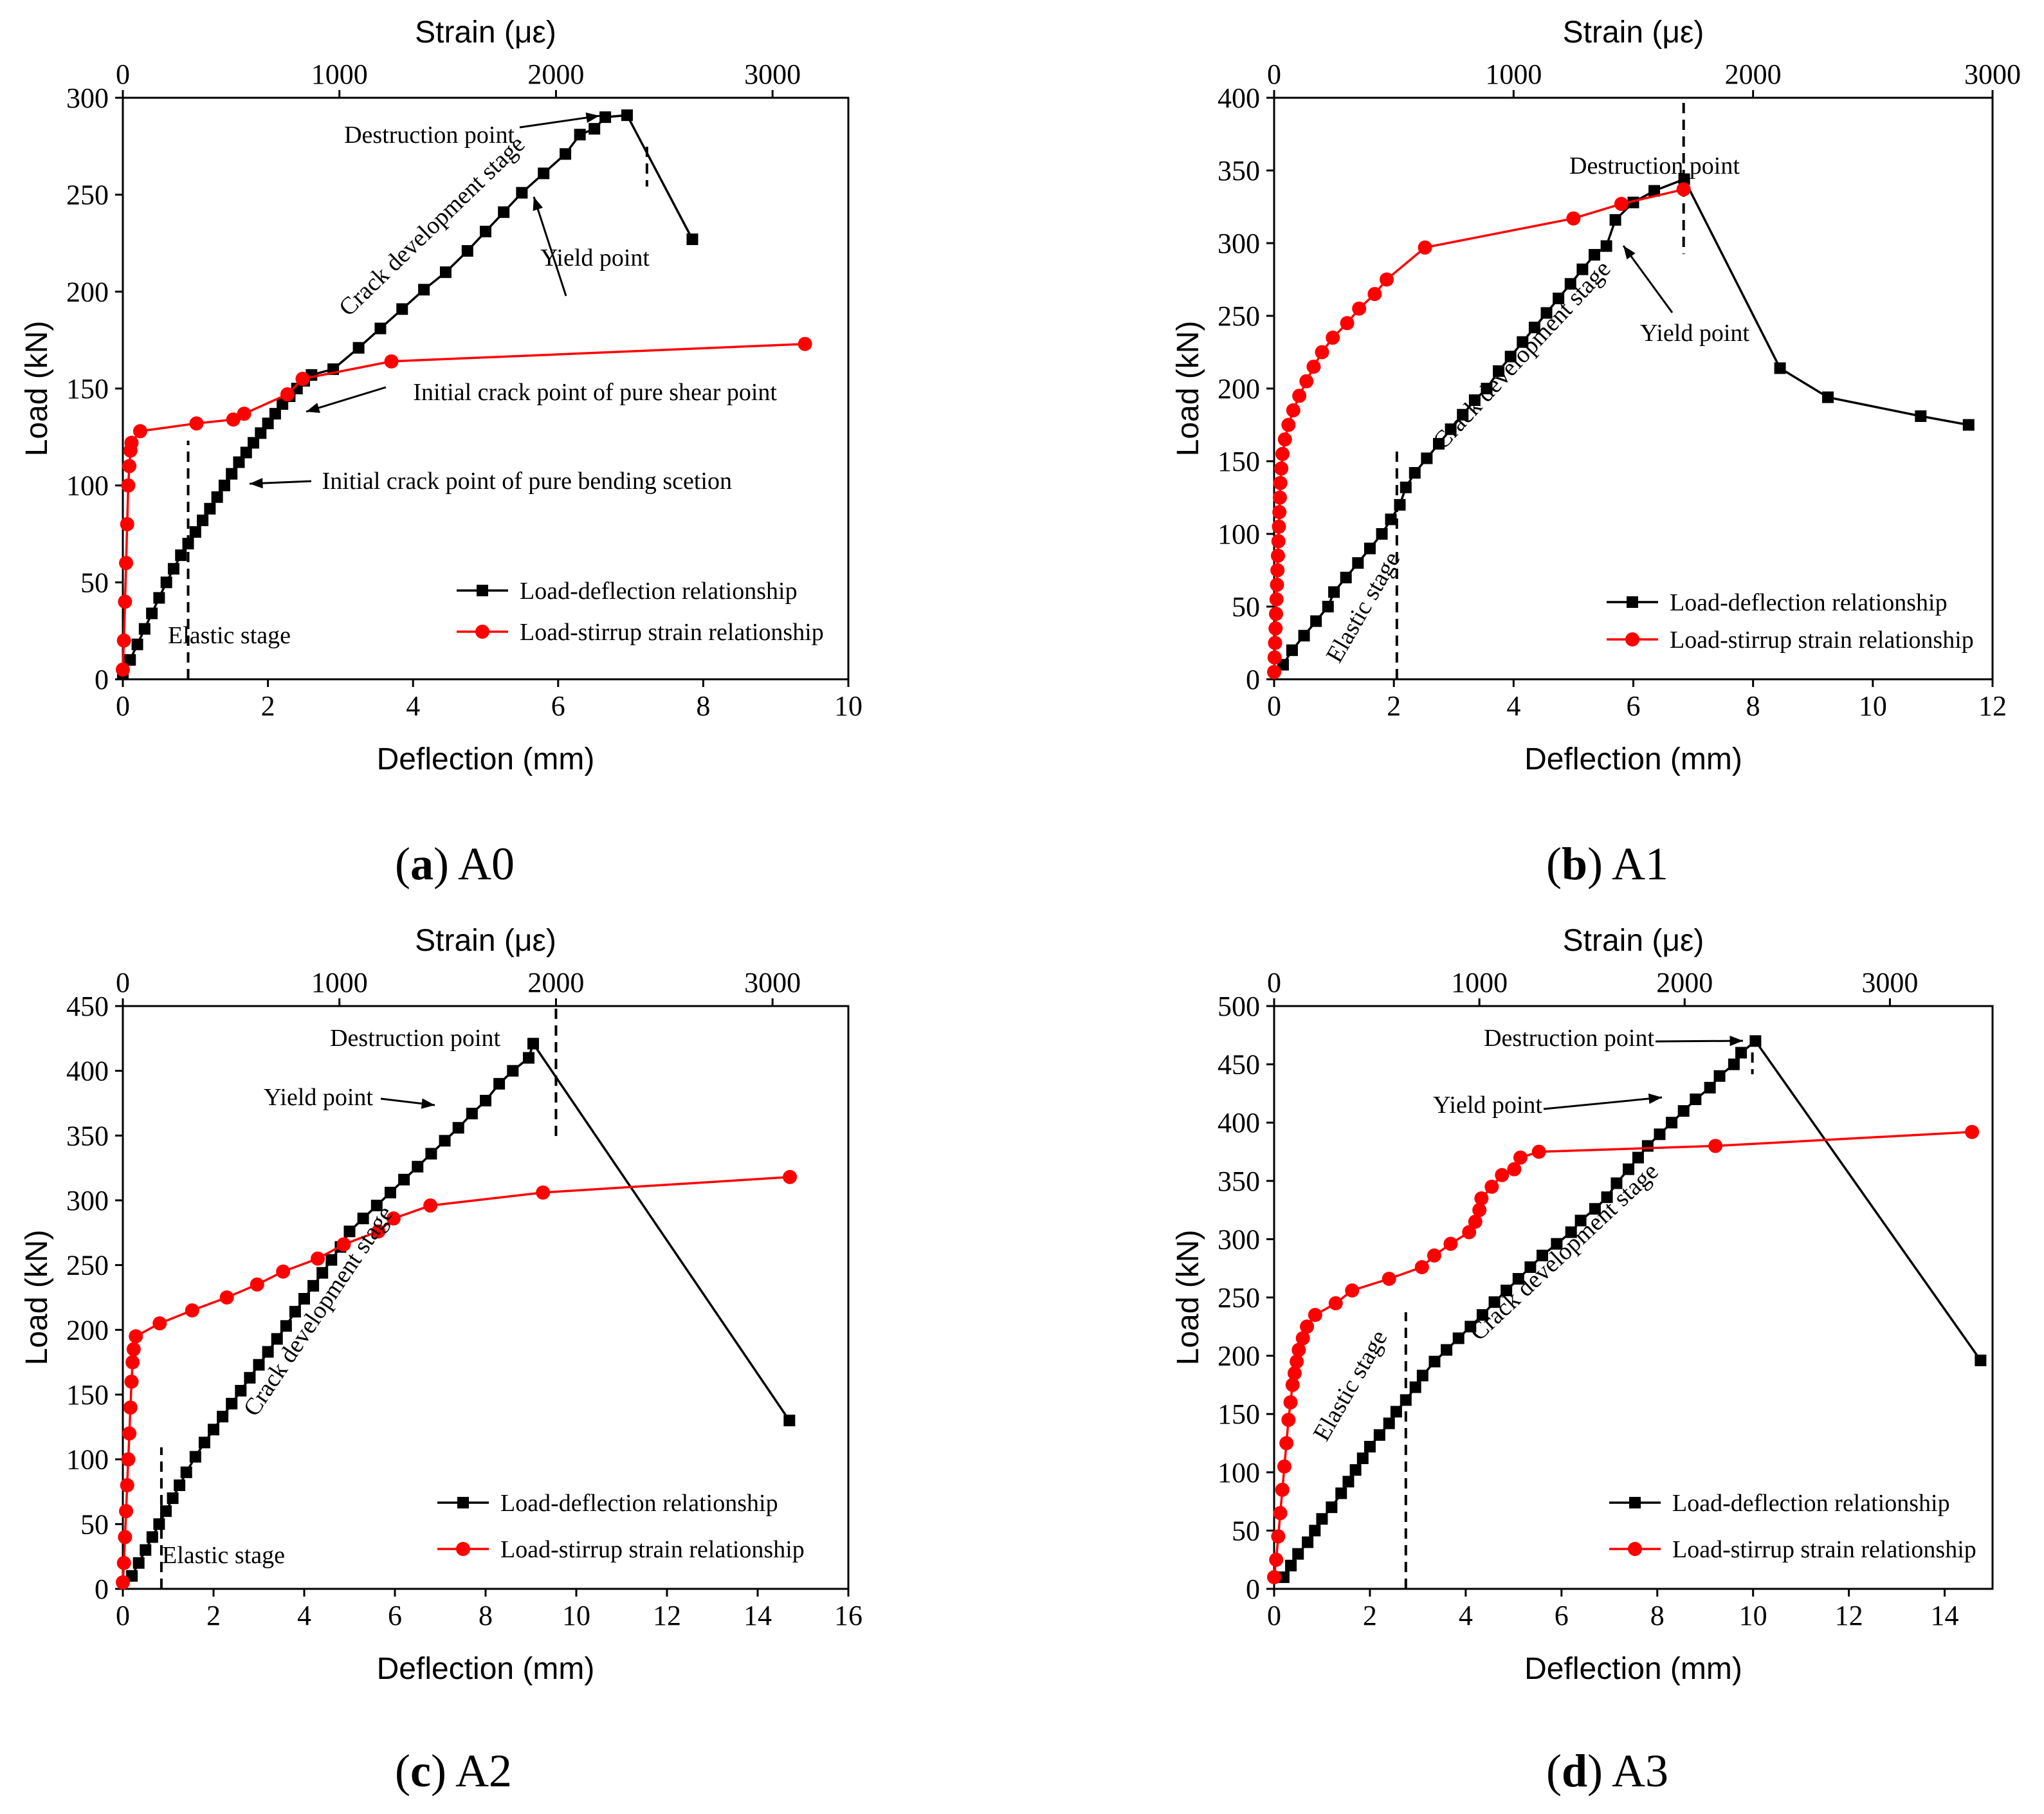  I want to click on x2-tick-label: 0, so click(1274, 74).